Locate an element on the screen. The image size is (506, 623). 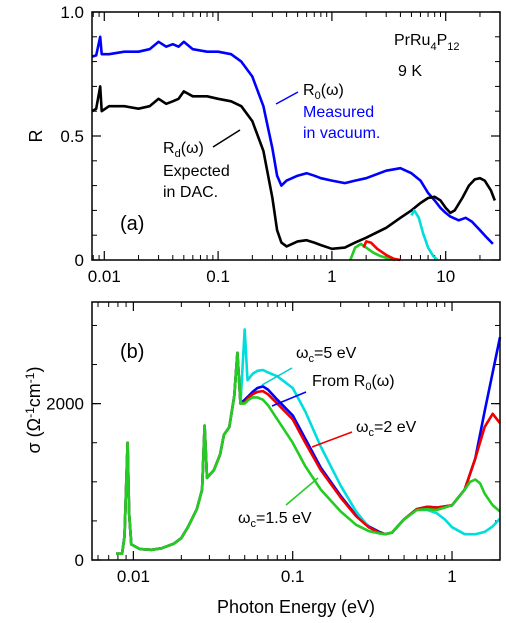
wc15-annotation: ωc=1.5 eV is located at coordinates (278, 503).